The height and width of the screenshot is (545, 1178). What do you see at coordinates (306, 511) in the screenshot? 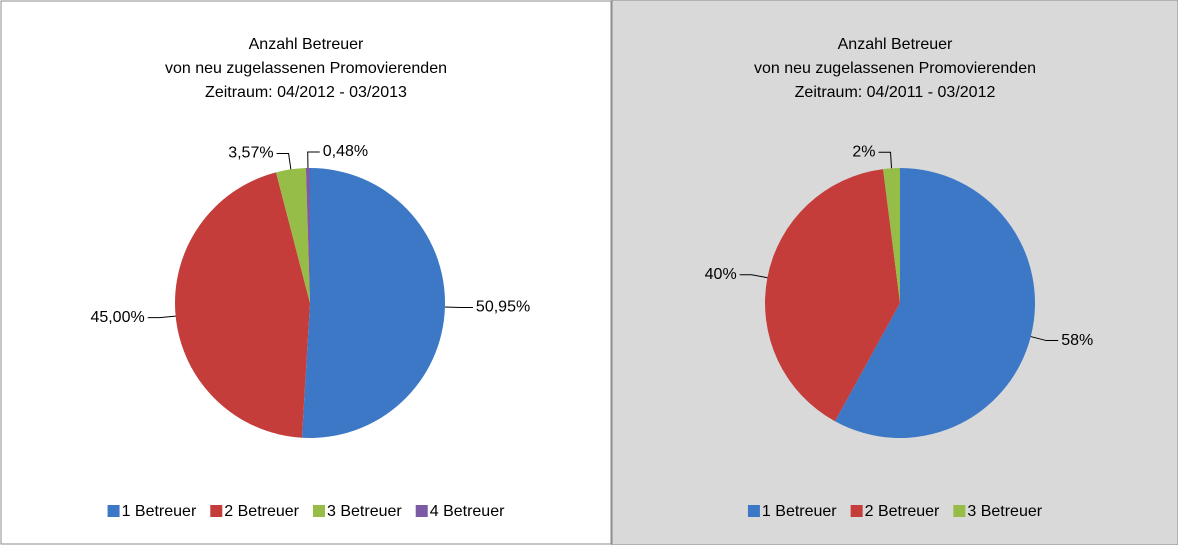
I see `legend: 1 Betreuer 2 Betreuer 3 Betreuer 4 Betreuer` at bounding box center [306, 511].